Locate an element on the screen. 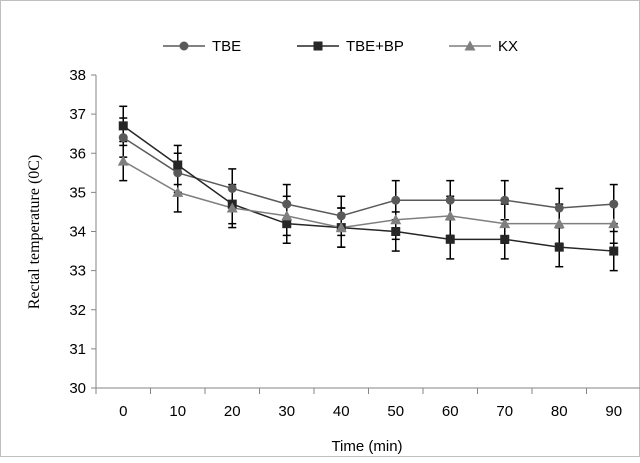 This screenshot has height=463, width=640. x-tick-label: 70 is located at coordinates (504, 411).